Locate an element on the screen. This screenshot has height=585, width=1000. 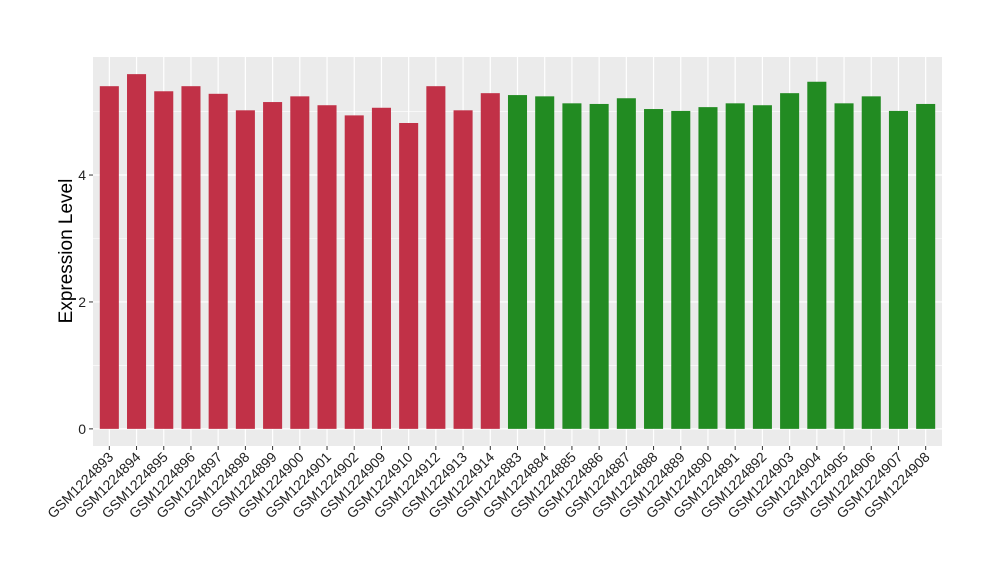
bar-GSM1224910 is located at coordinates (409, 275).